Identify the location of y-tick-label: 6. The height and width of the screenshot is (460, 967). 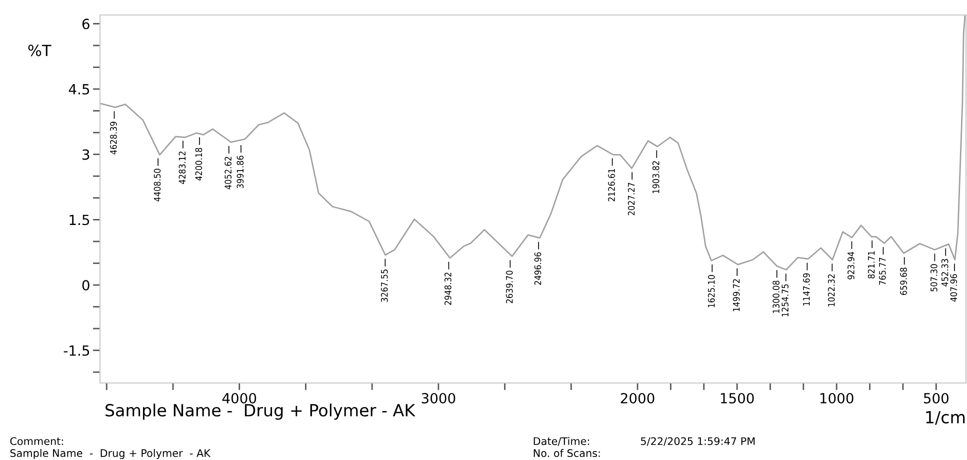
(86, 24).